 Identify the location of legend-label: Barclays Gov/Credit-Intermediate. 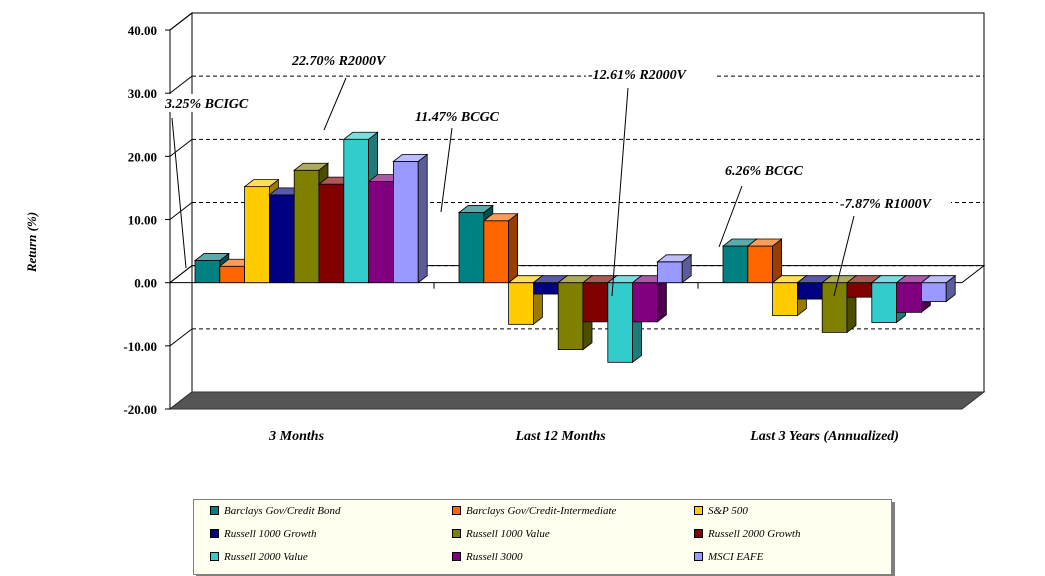
(541, 511).